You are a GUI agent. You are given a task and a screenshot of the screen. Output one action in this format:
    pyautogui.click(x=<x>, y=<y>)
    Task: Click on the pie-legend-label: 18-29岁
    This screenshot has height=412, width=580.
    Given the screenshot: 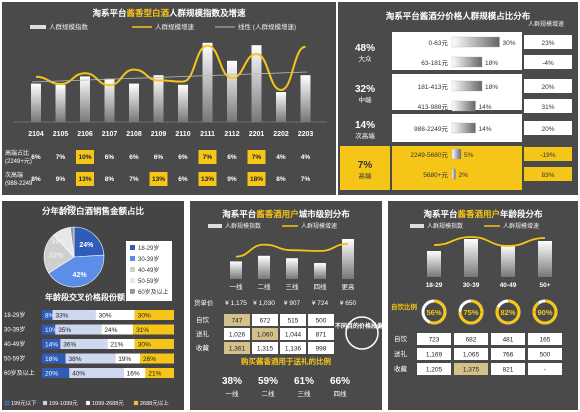 What is the action you would take?
    pyautogui.click(x=148, y=248)
    